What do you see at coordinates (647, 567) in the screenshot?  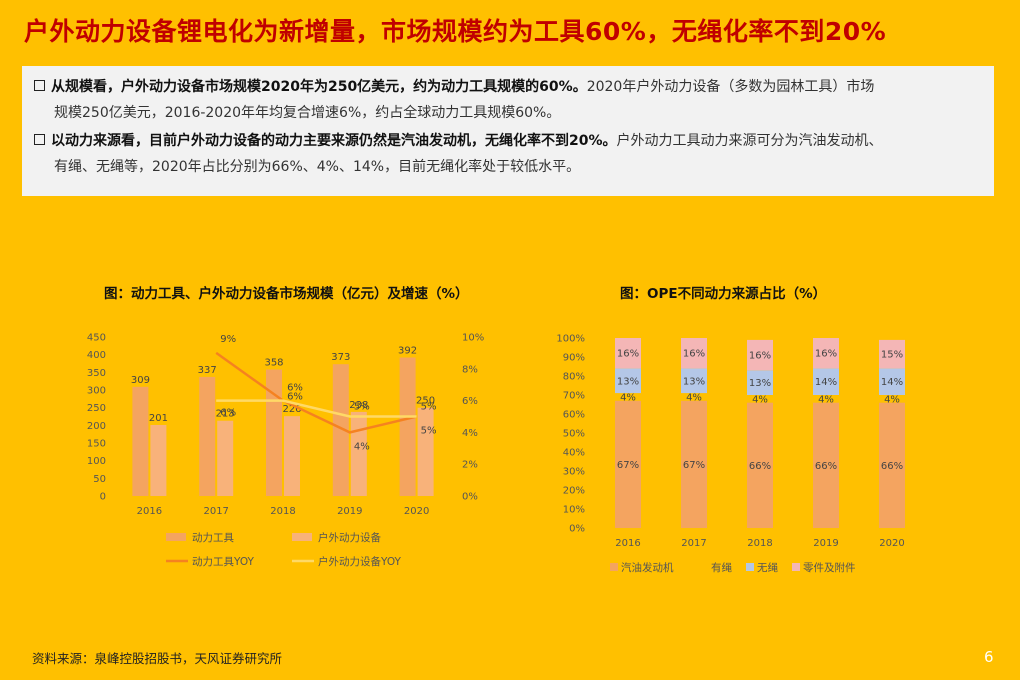 I see `legend-label-gasoline: 汽油发动机` at bounding box center [647, 567].